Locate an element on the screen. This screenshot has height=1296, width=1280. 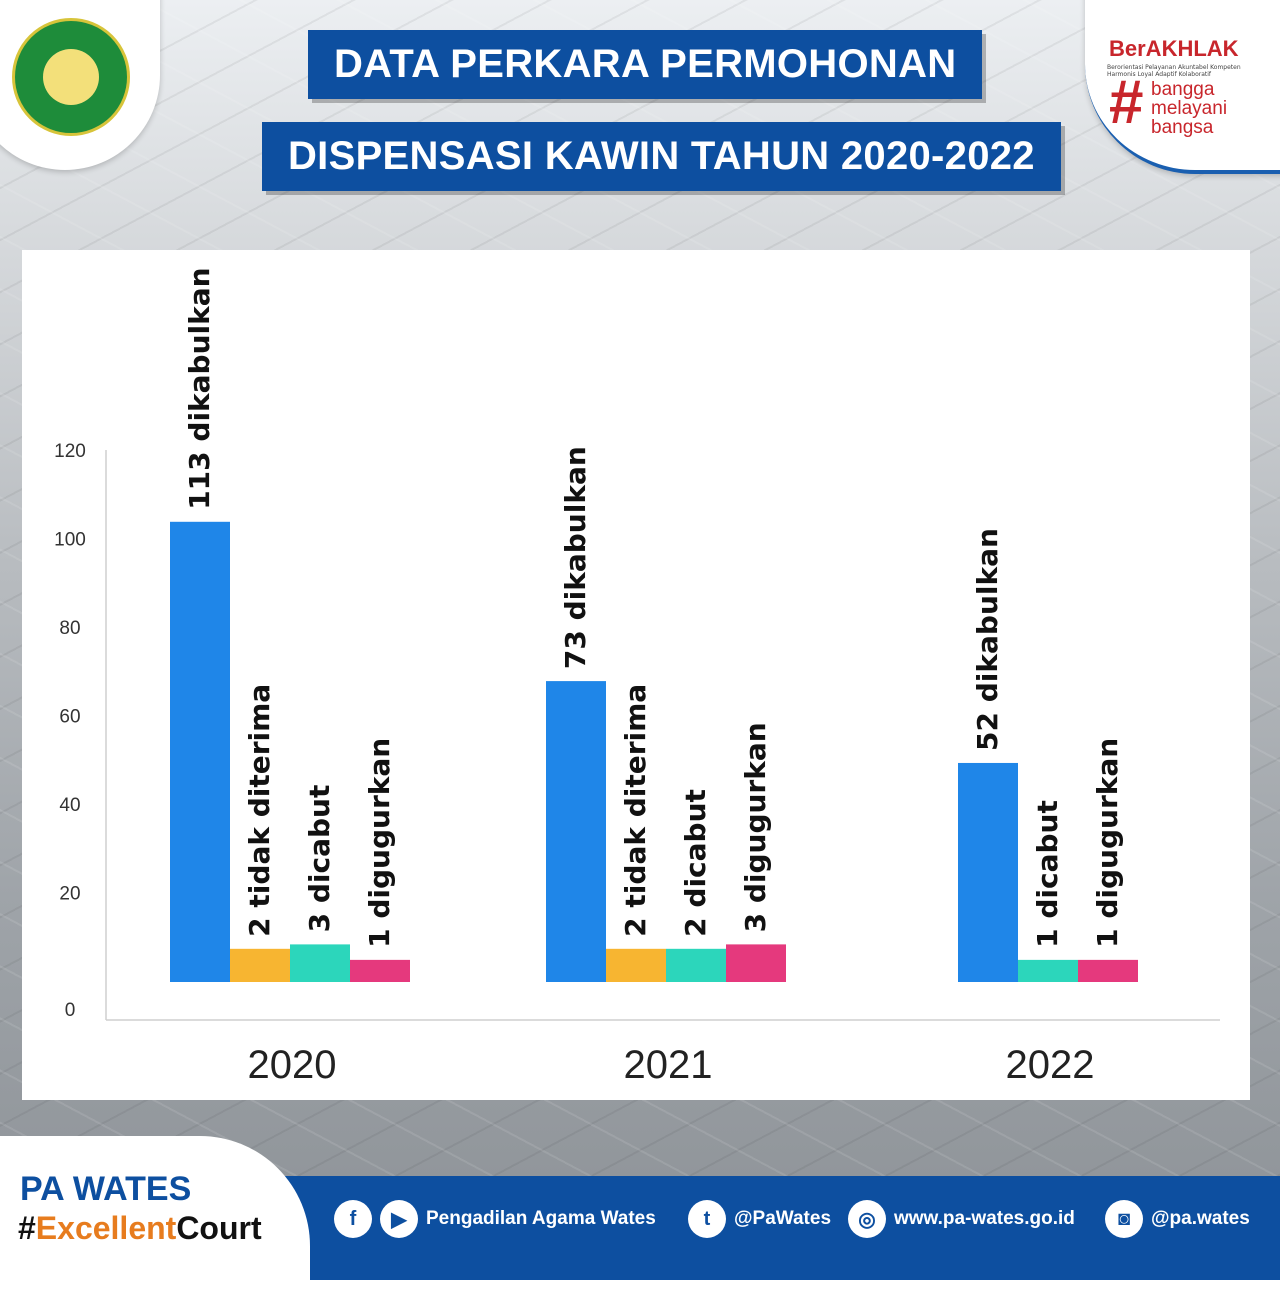
facebook-icon: f is located at coordinates (353, 1219).